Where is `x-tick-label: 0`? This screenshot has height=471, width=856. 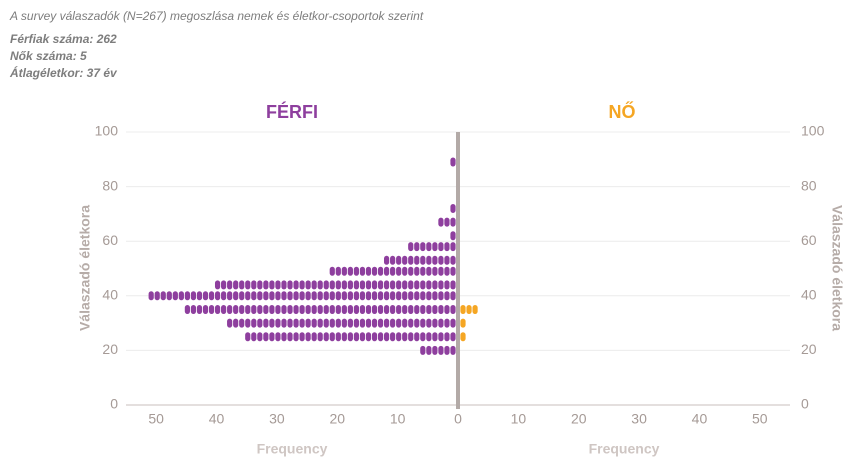
x-tick-label: 0 is located at coordinates (458, 419).